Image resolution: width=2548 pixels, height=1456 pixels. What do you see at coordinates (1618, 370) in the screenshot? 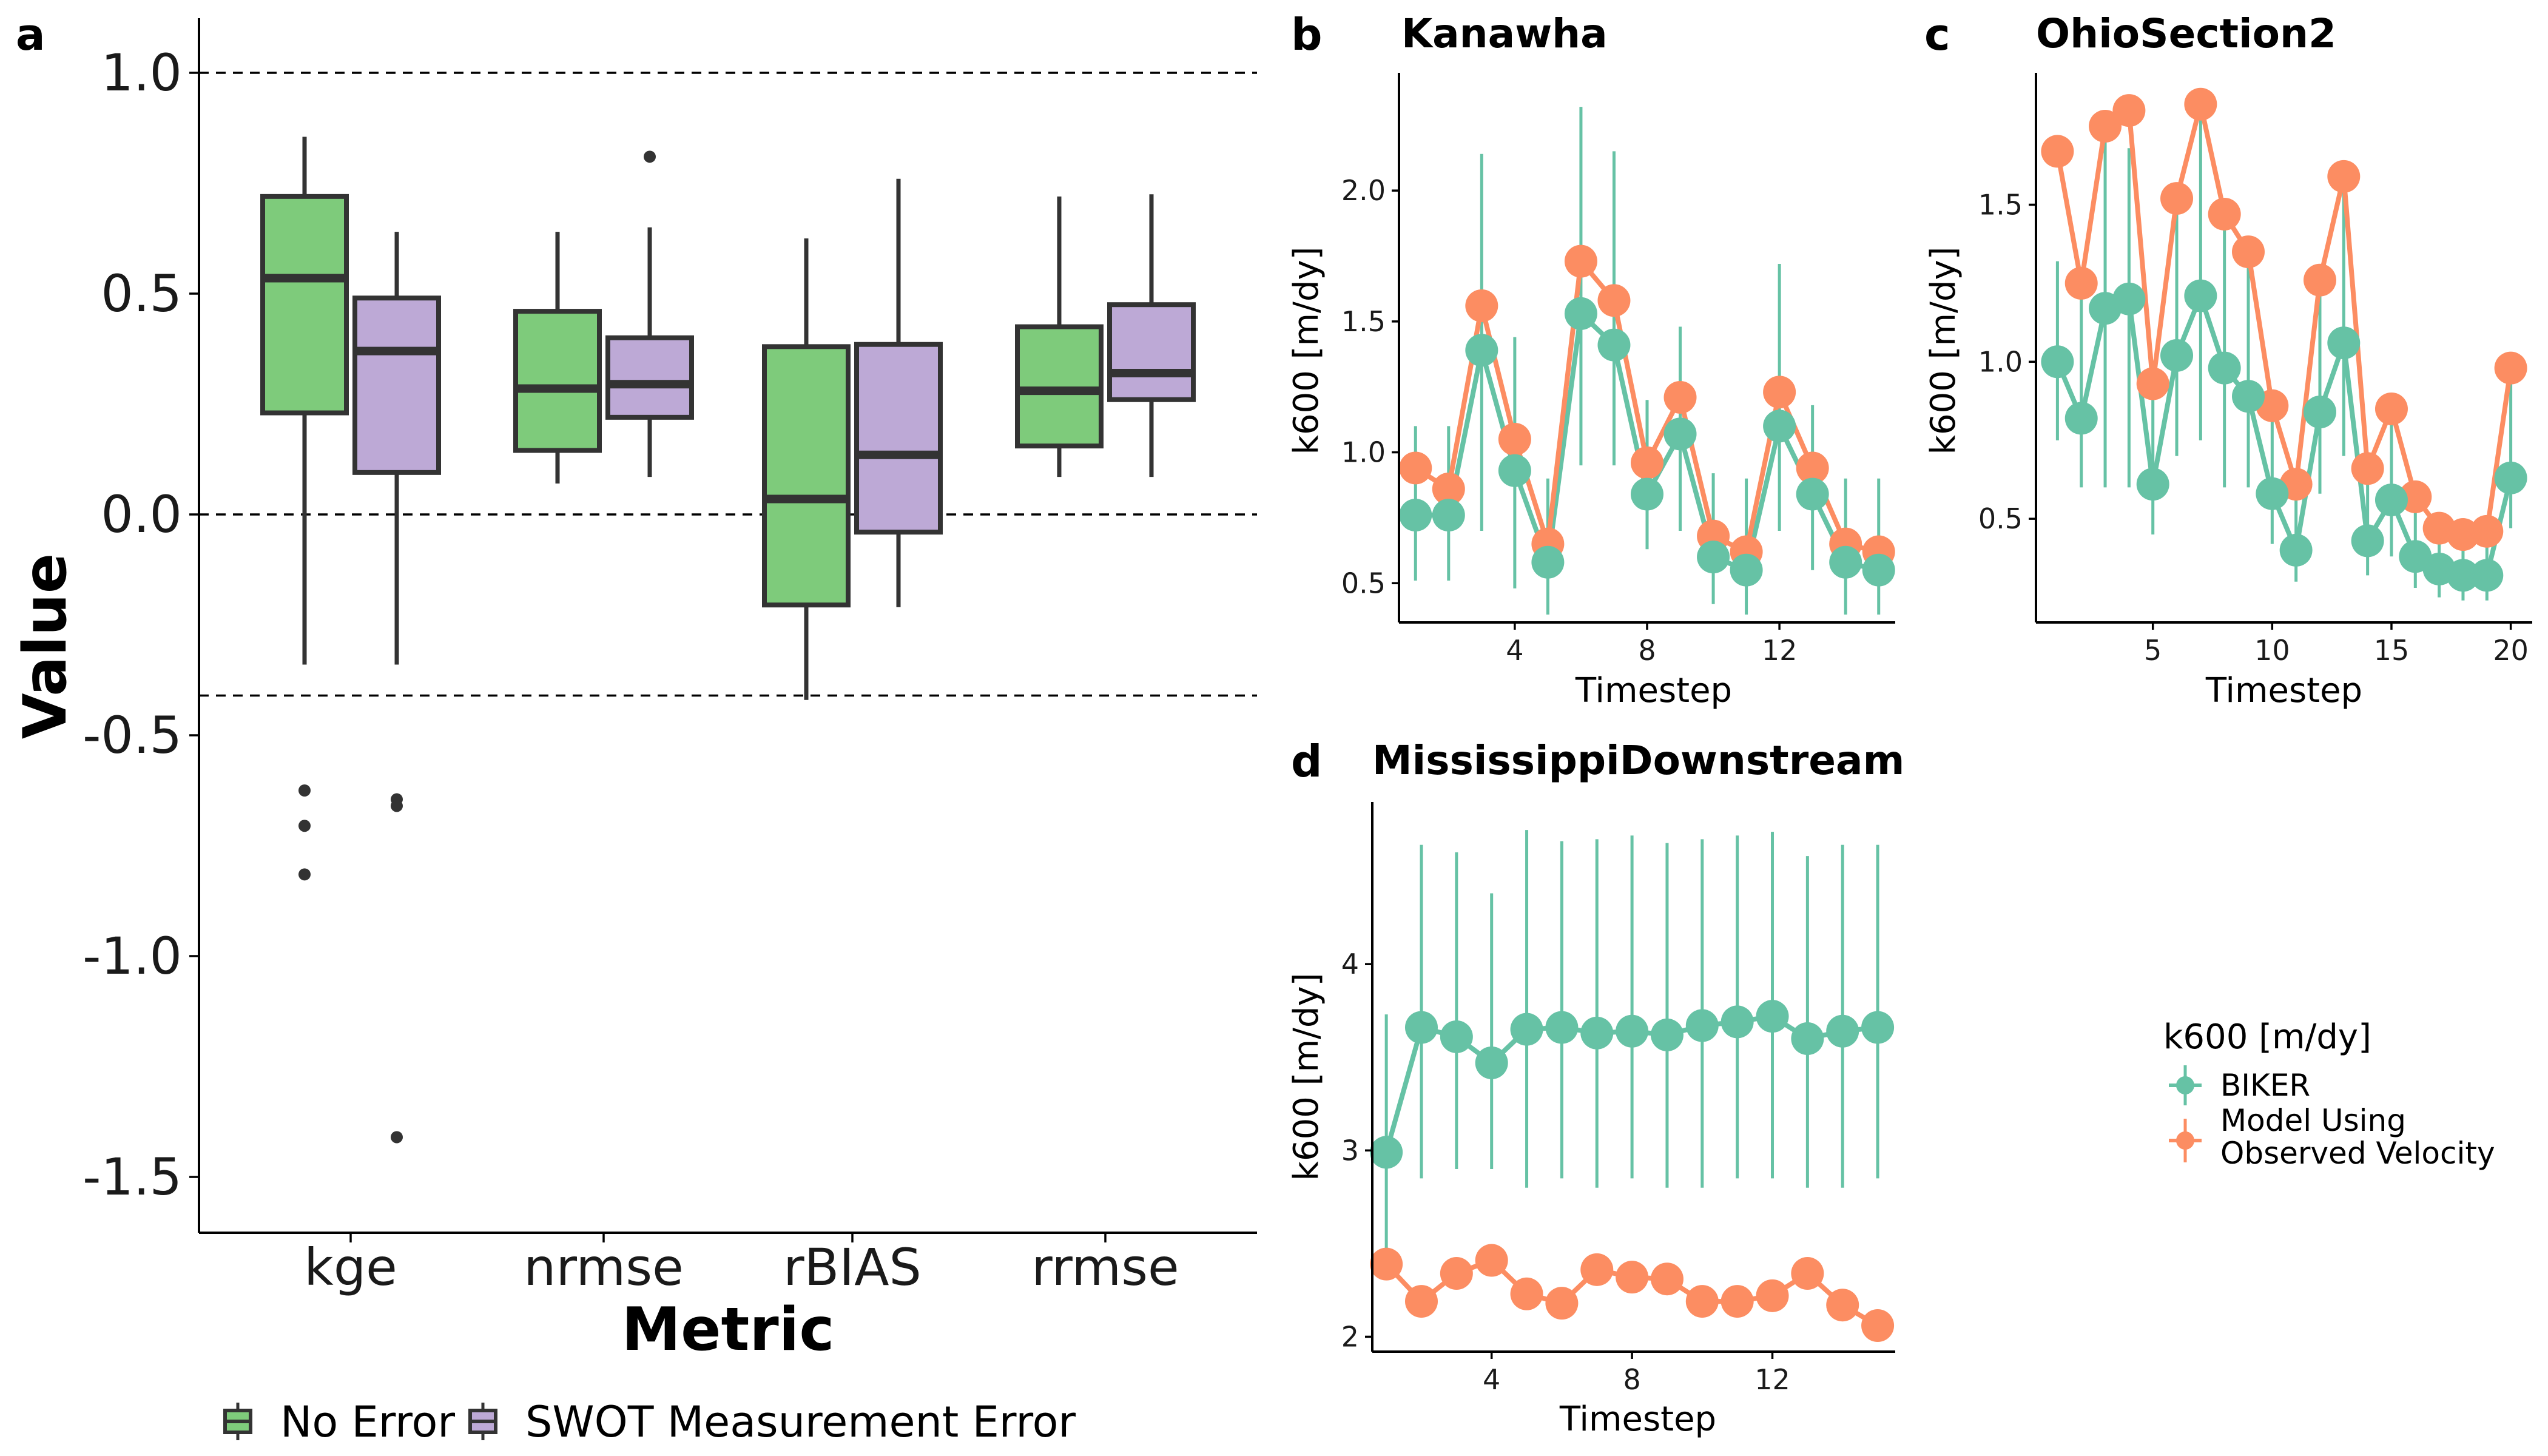
I see `panel-b-plot-area: 0.5 1.0 1.5 2.0 4 8 12` at bounding box center [1618, 370].